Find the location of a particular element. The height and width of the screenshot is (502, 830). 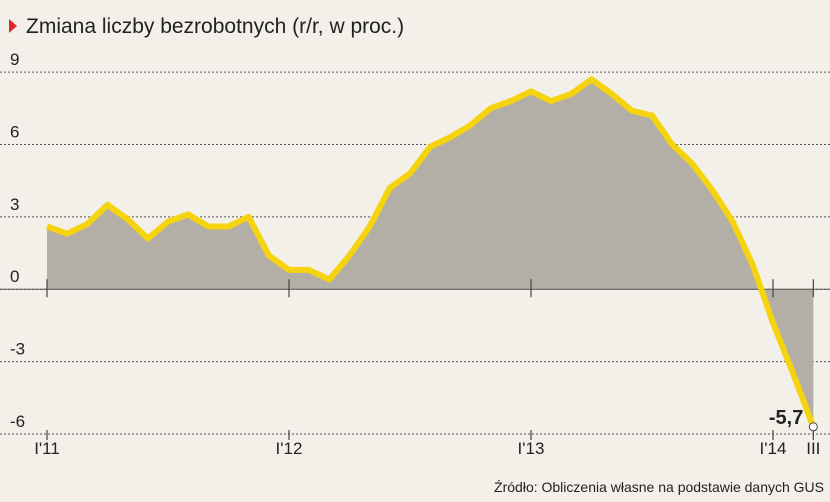

y-tick-label: 3 is located at coordinates (14, 204).